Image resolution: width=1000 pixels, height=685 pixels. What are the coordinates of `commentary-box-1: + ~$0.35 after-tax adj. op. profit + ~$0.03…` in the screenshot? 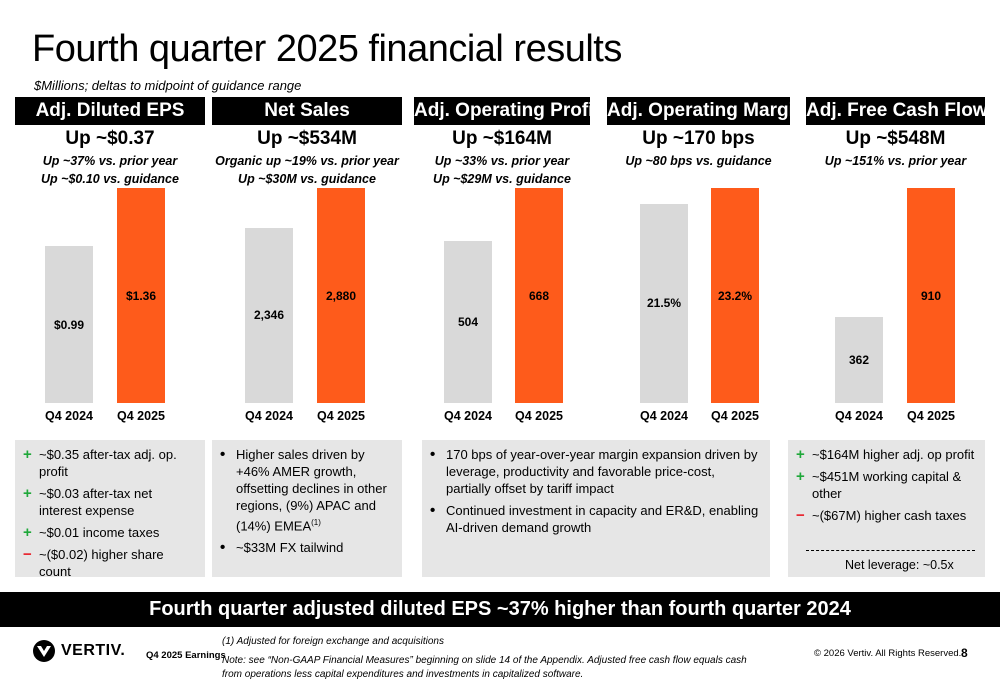 It's located at (110, 510).